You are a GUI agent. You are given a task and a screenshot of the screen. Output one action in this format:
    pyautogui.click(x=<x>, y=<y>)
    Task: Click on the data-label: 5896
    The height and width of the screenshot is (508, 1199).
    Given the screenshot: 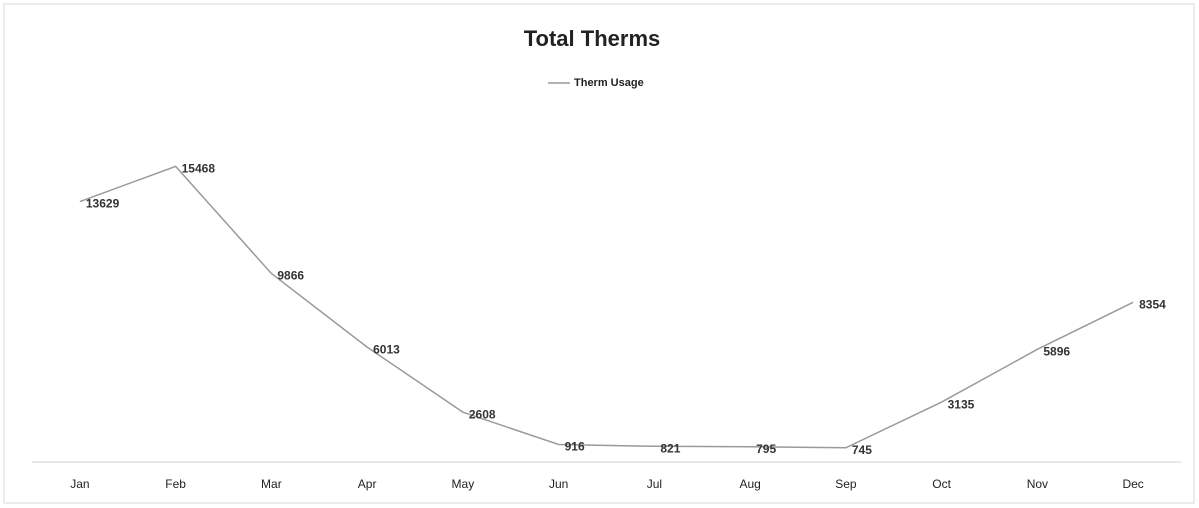 What is the action you would take?
    pyautogui.click(x=1056, y=351)
    